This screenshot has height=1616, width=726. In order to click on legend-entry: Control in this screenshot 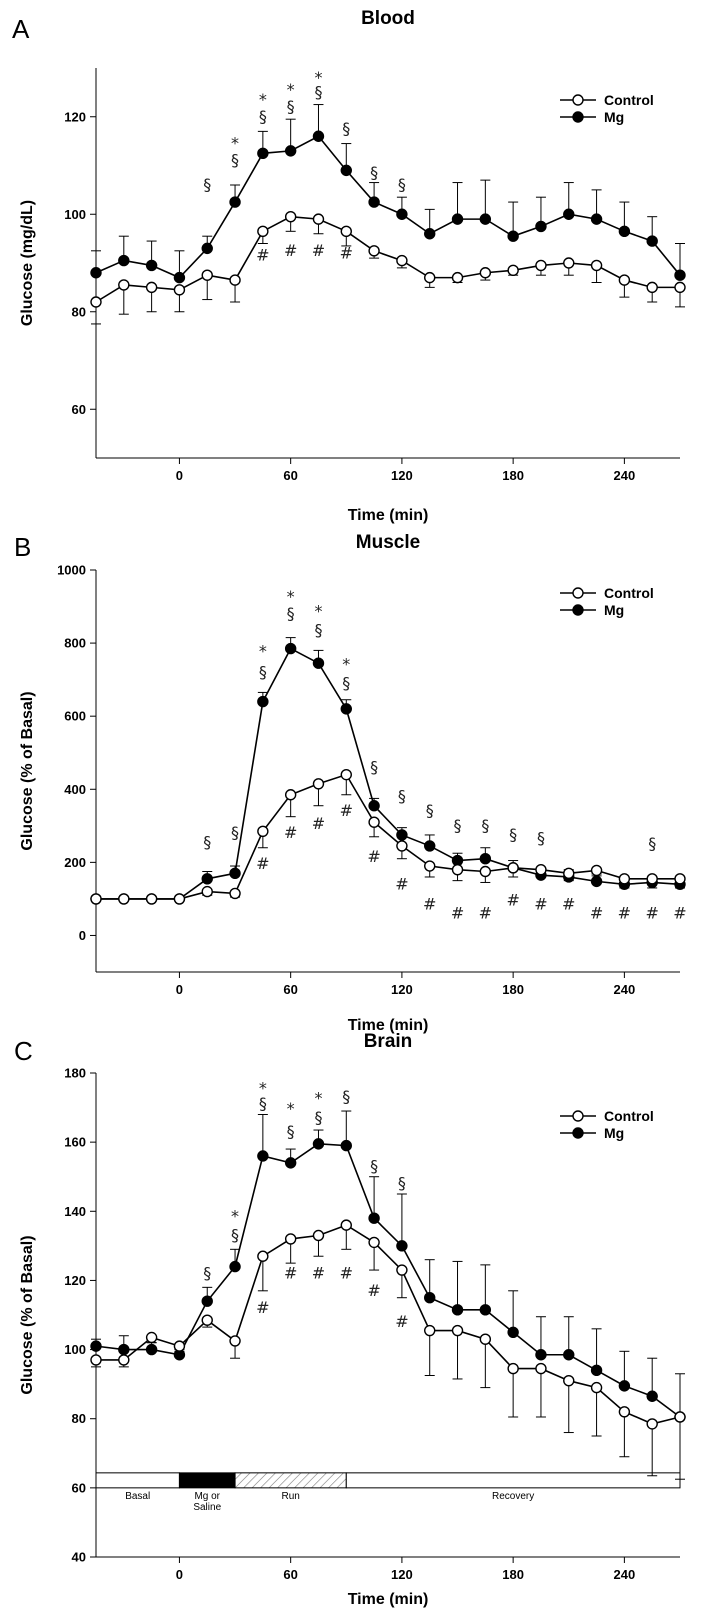, I will do `click(629, 593)`.